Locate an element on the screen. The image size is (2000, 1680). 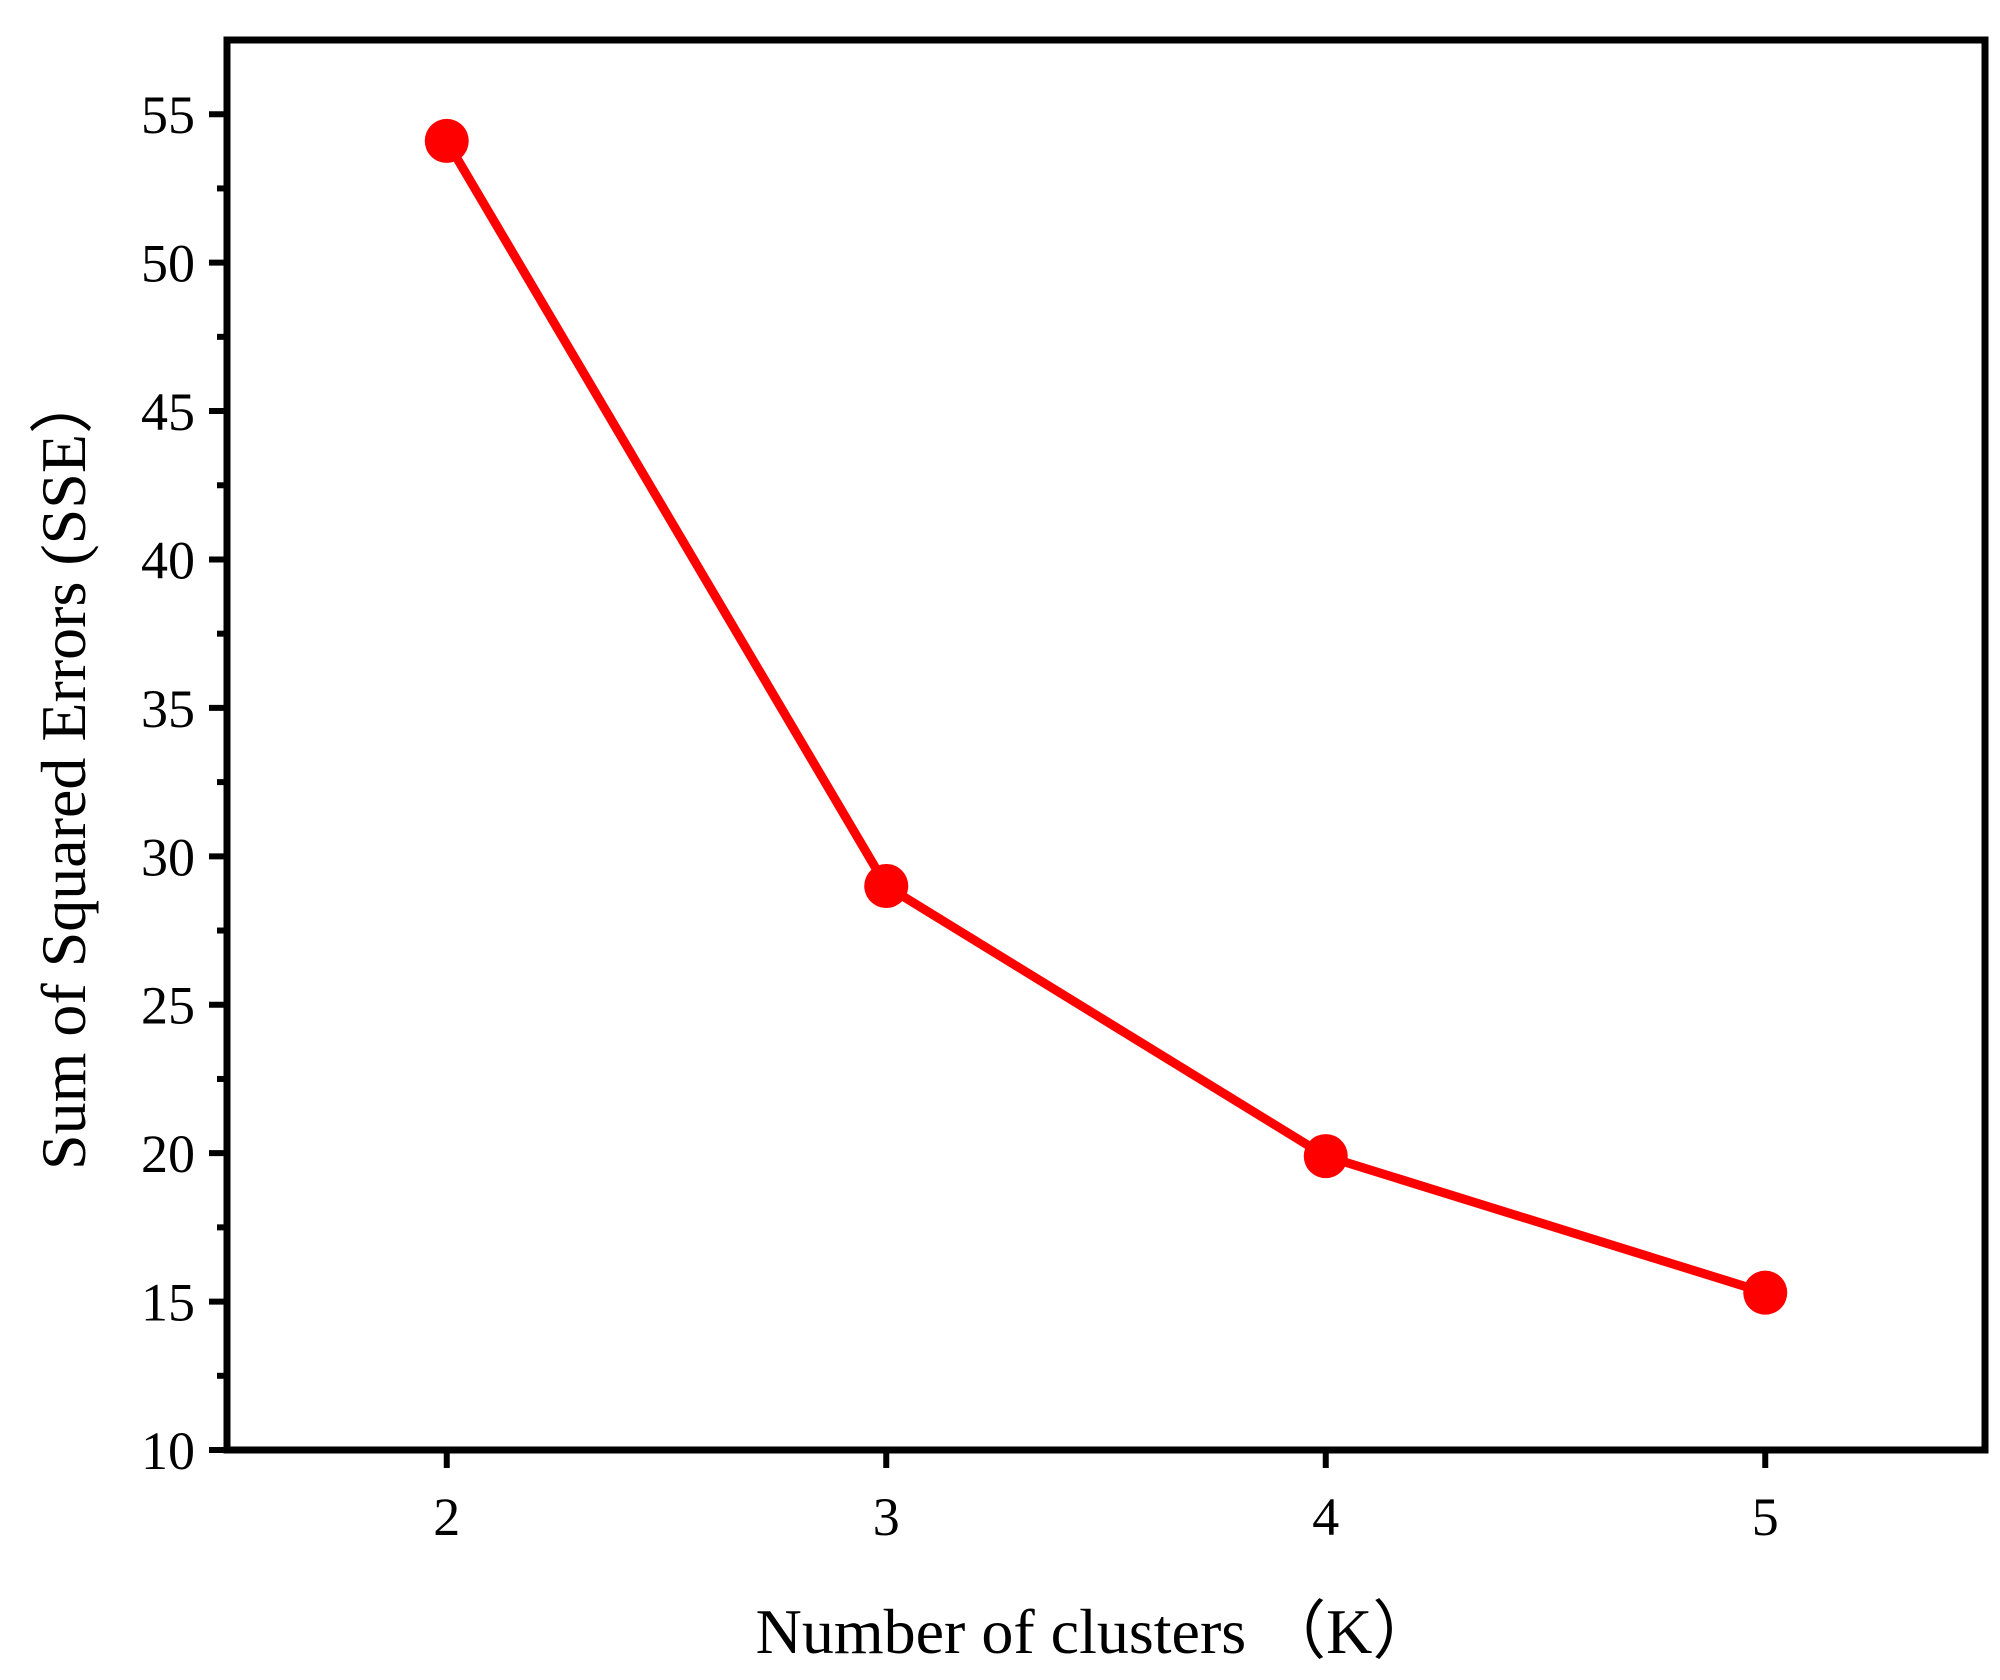
y-tick-label-55: 55 is located at coordinates (168, 115).